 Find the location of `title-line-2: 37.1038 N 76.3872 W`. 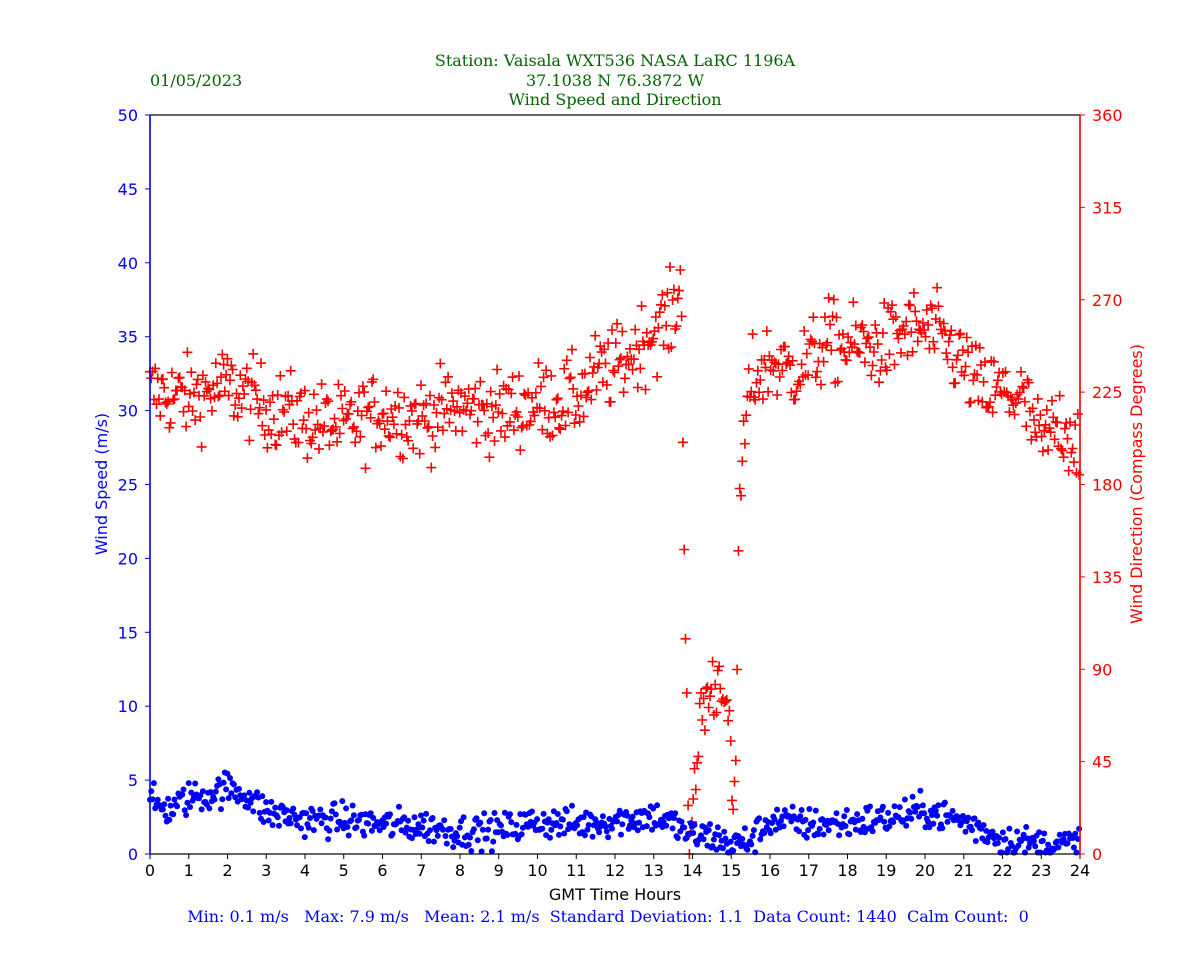

title-line-2: 37.1038 N 76.3872 W is located at coordinates (615, 80).